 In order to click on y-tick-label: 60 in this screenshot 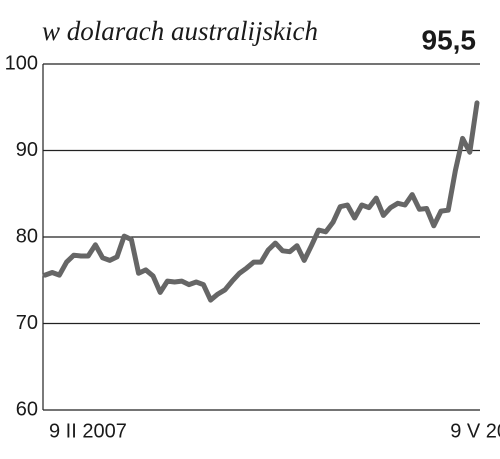, I will do `click(27, 409)`.